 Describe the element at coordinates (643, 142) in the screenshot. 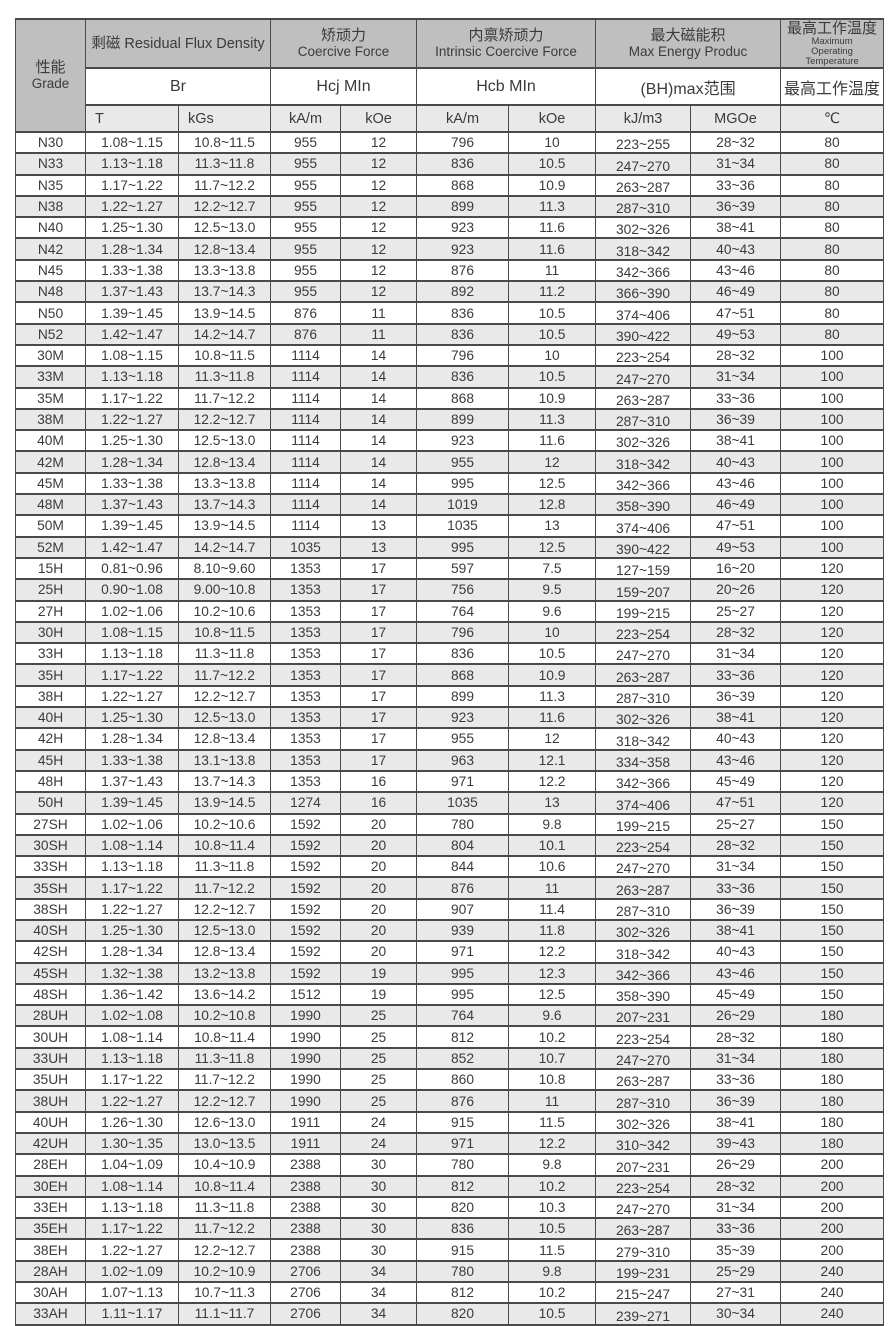

I see `cell-bhmax-kjm3: 223~255` at that location.